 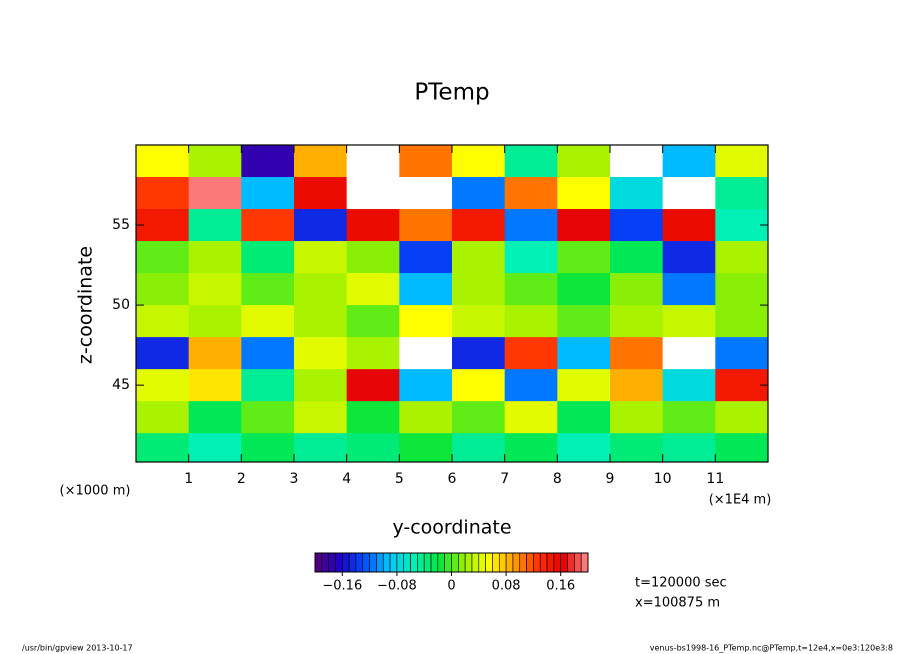 I want to click on x-tick-label: 2, so click(x=241, y=479).